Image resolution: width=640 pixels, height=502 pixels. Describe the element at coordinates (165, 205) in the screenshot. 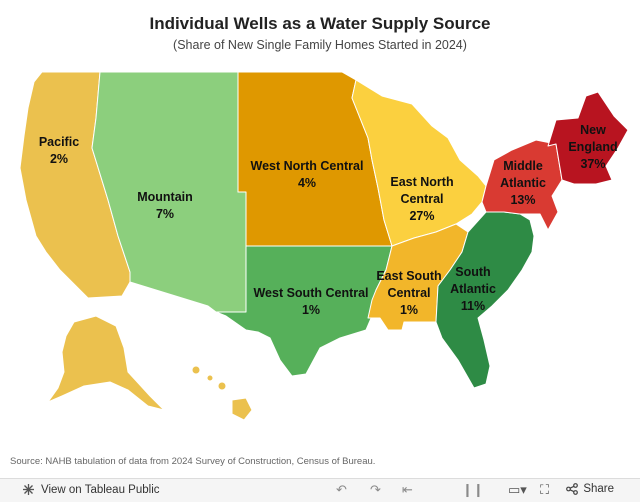

I see `label-mountain: Mountain 7%` at that location.